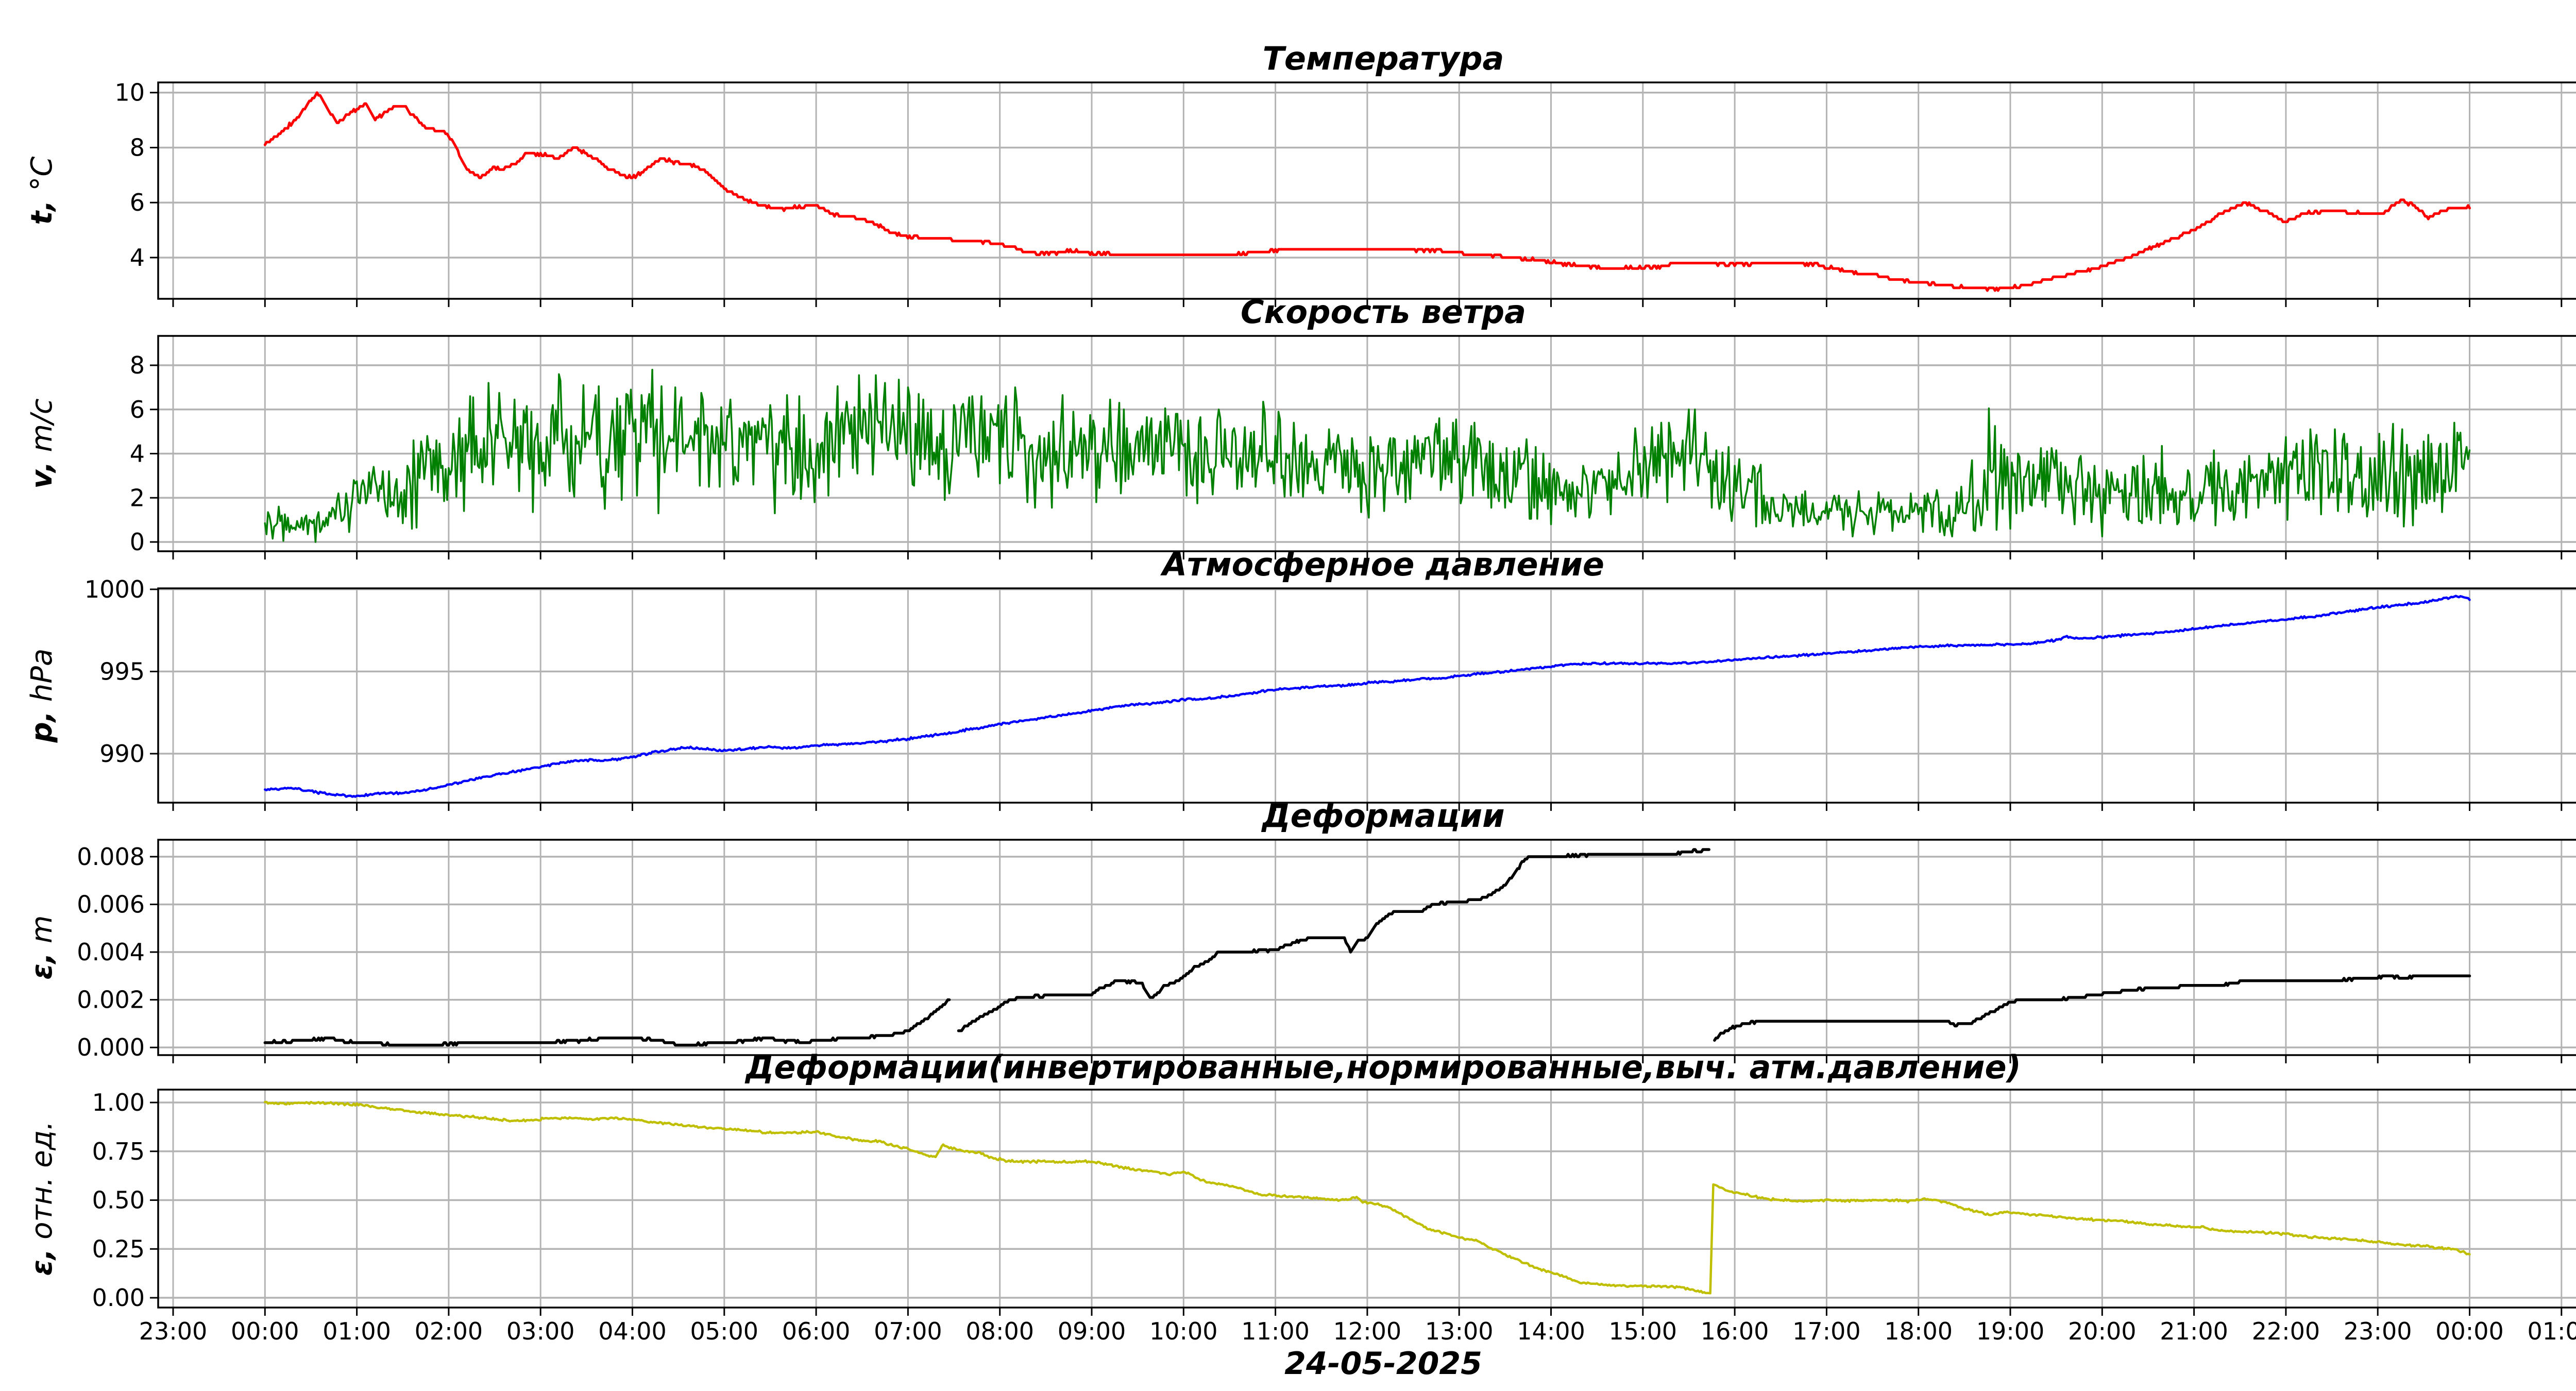  Describe the element at coordinates (129, 93) in the screenshot. I see `y-tick-label: 10` at that location.